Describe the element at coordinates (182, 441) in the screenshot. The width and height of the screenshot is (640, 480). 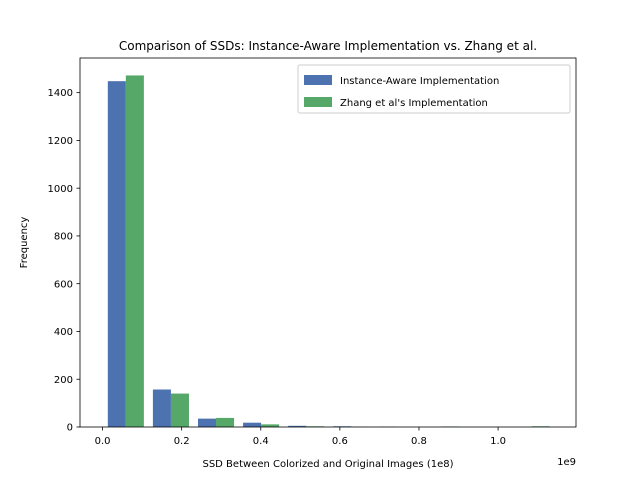
I see `x-tick-label: 0.2` at that location.